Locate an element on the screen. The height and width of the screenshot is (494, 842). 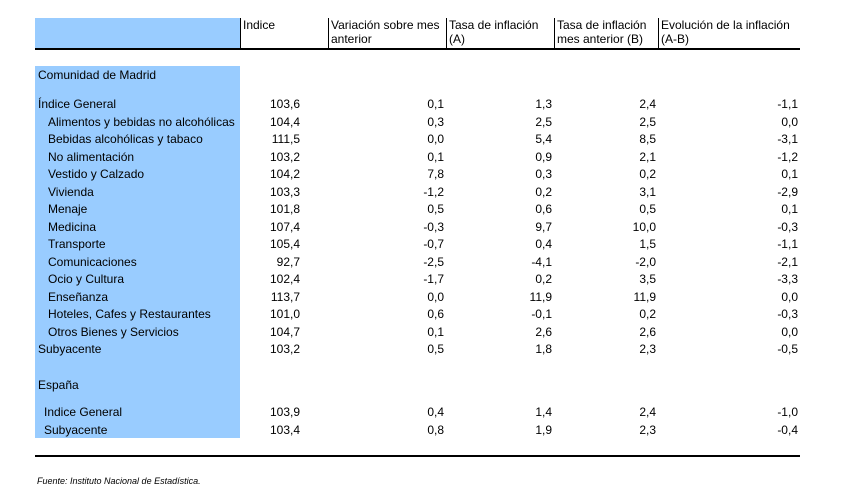
cell-tasa-anterior: 8,5 is located at coordinates (647, 139).